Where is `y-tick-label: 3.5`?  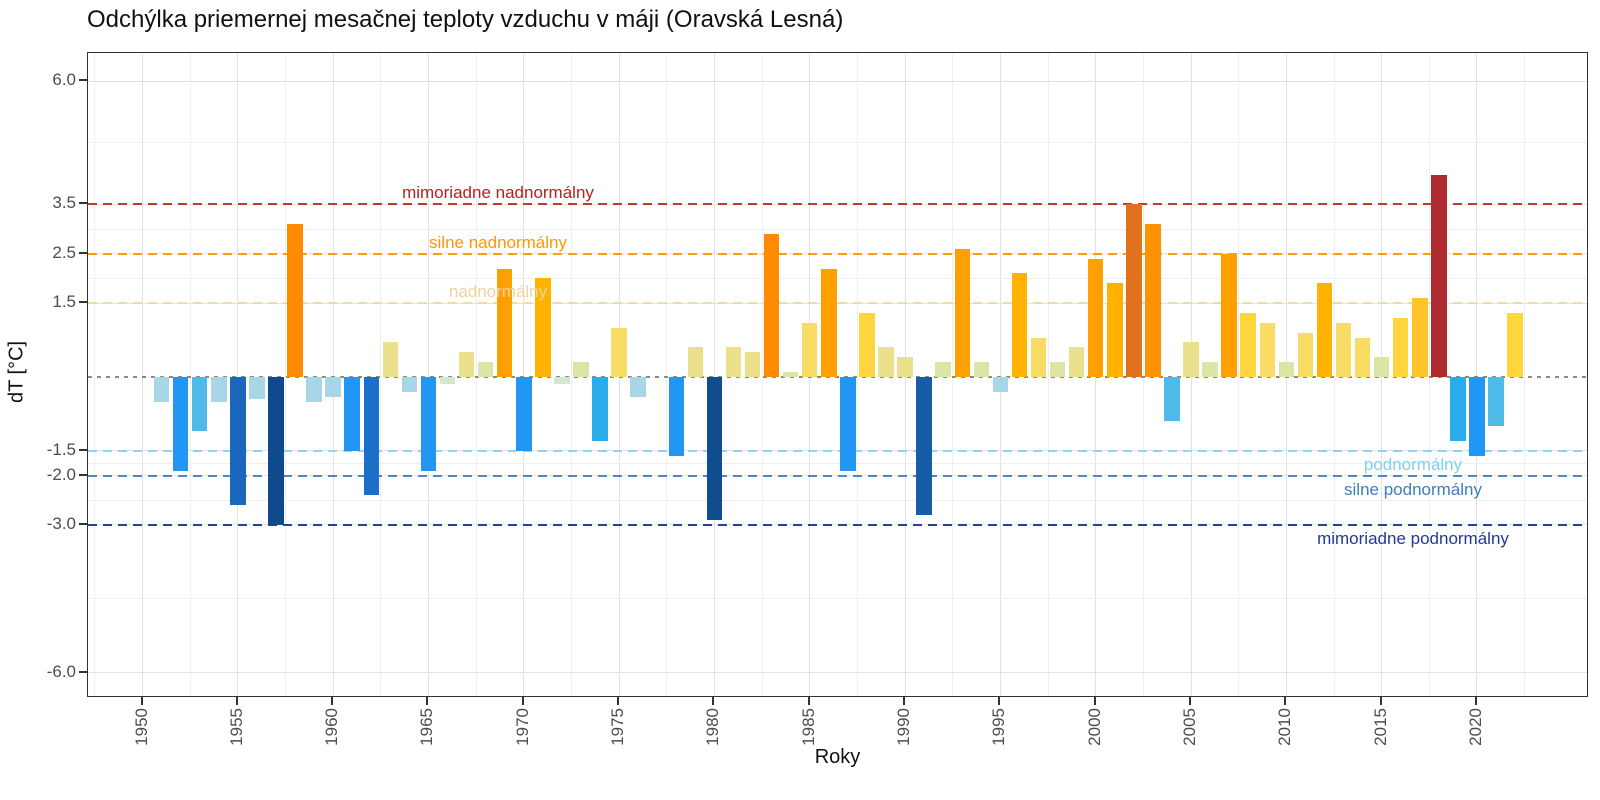
y-tick-label: 3.5 is located at coordinates (64, 203).